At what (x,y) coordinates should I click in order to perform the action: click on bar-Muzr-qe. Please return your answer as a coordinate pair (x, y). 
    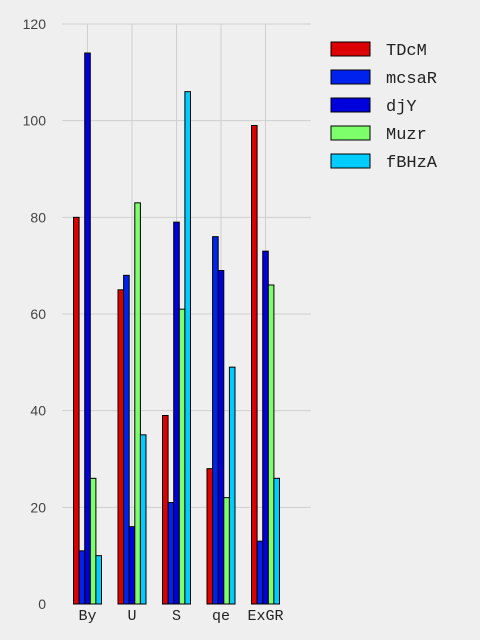
    Looking at the image, I should click on (226, 551).